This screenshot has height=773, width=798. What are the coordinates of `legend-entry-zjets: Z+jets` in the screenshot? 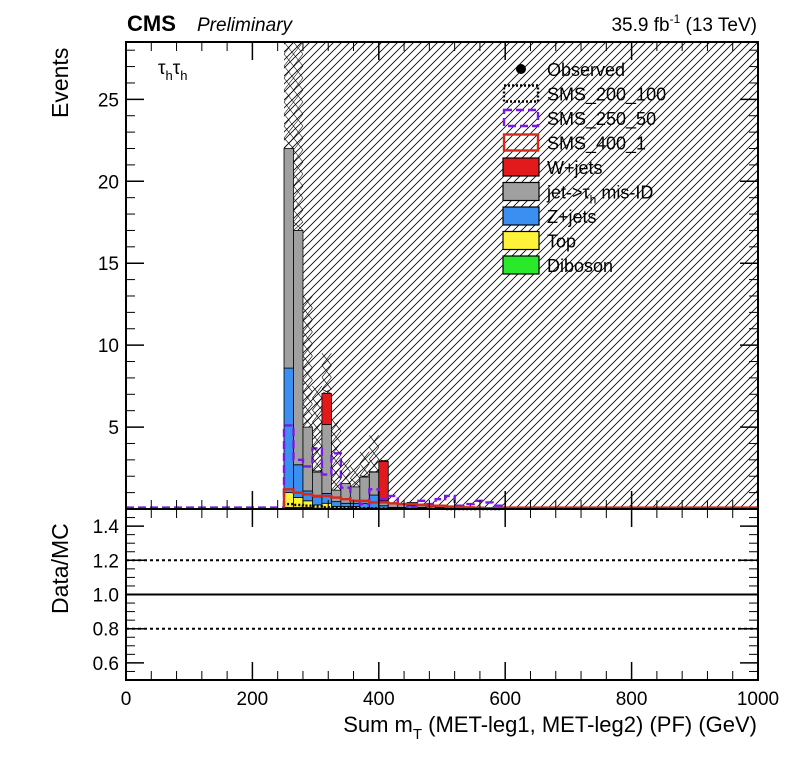 It's located at (549, 216).